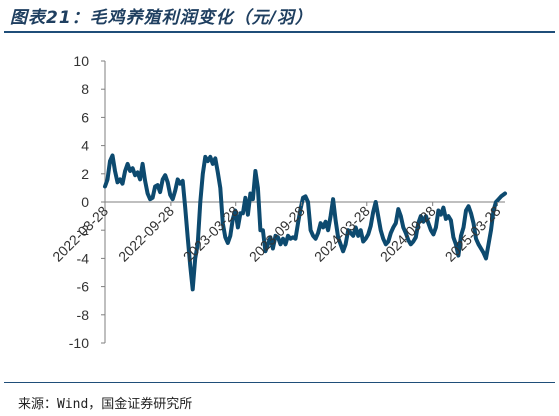 The width and height of the screenshot is (559, 416). Describe the element at coordinates (277, 234) in the screenshot. I see `x-tick-label: 2023-09-28` at that location.